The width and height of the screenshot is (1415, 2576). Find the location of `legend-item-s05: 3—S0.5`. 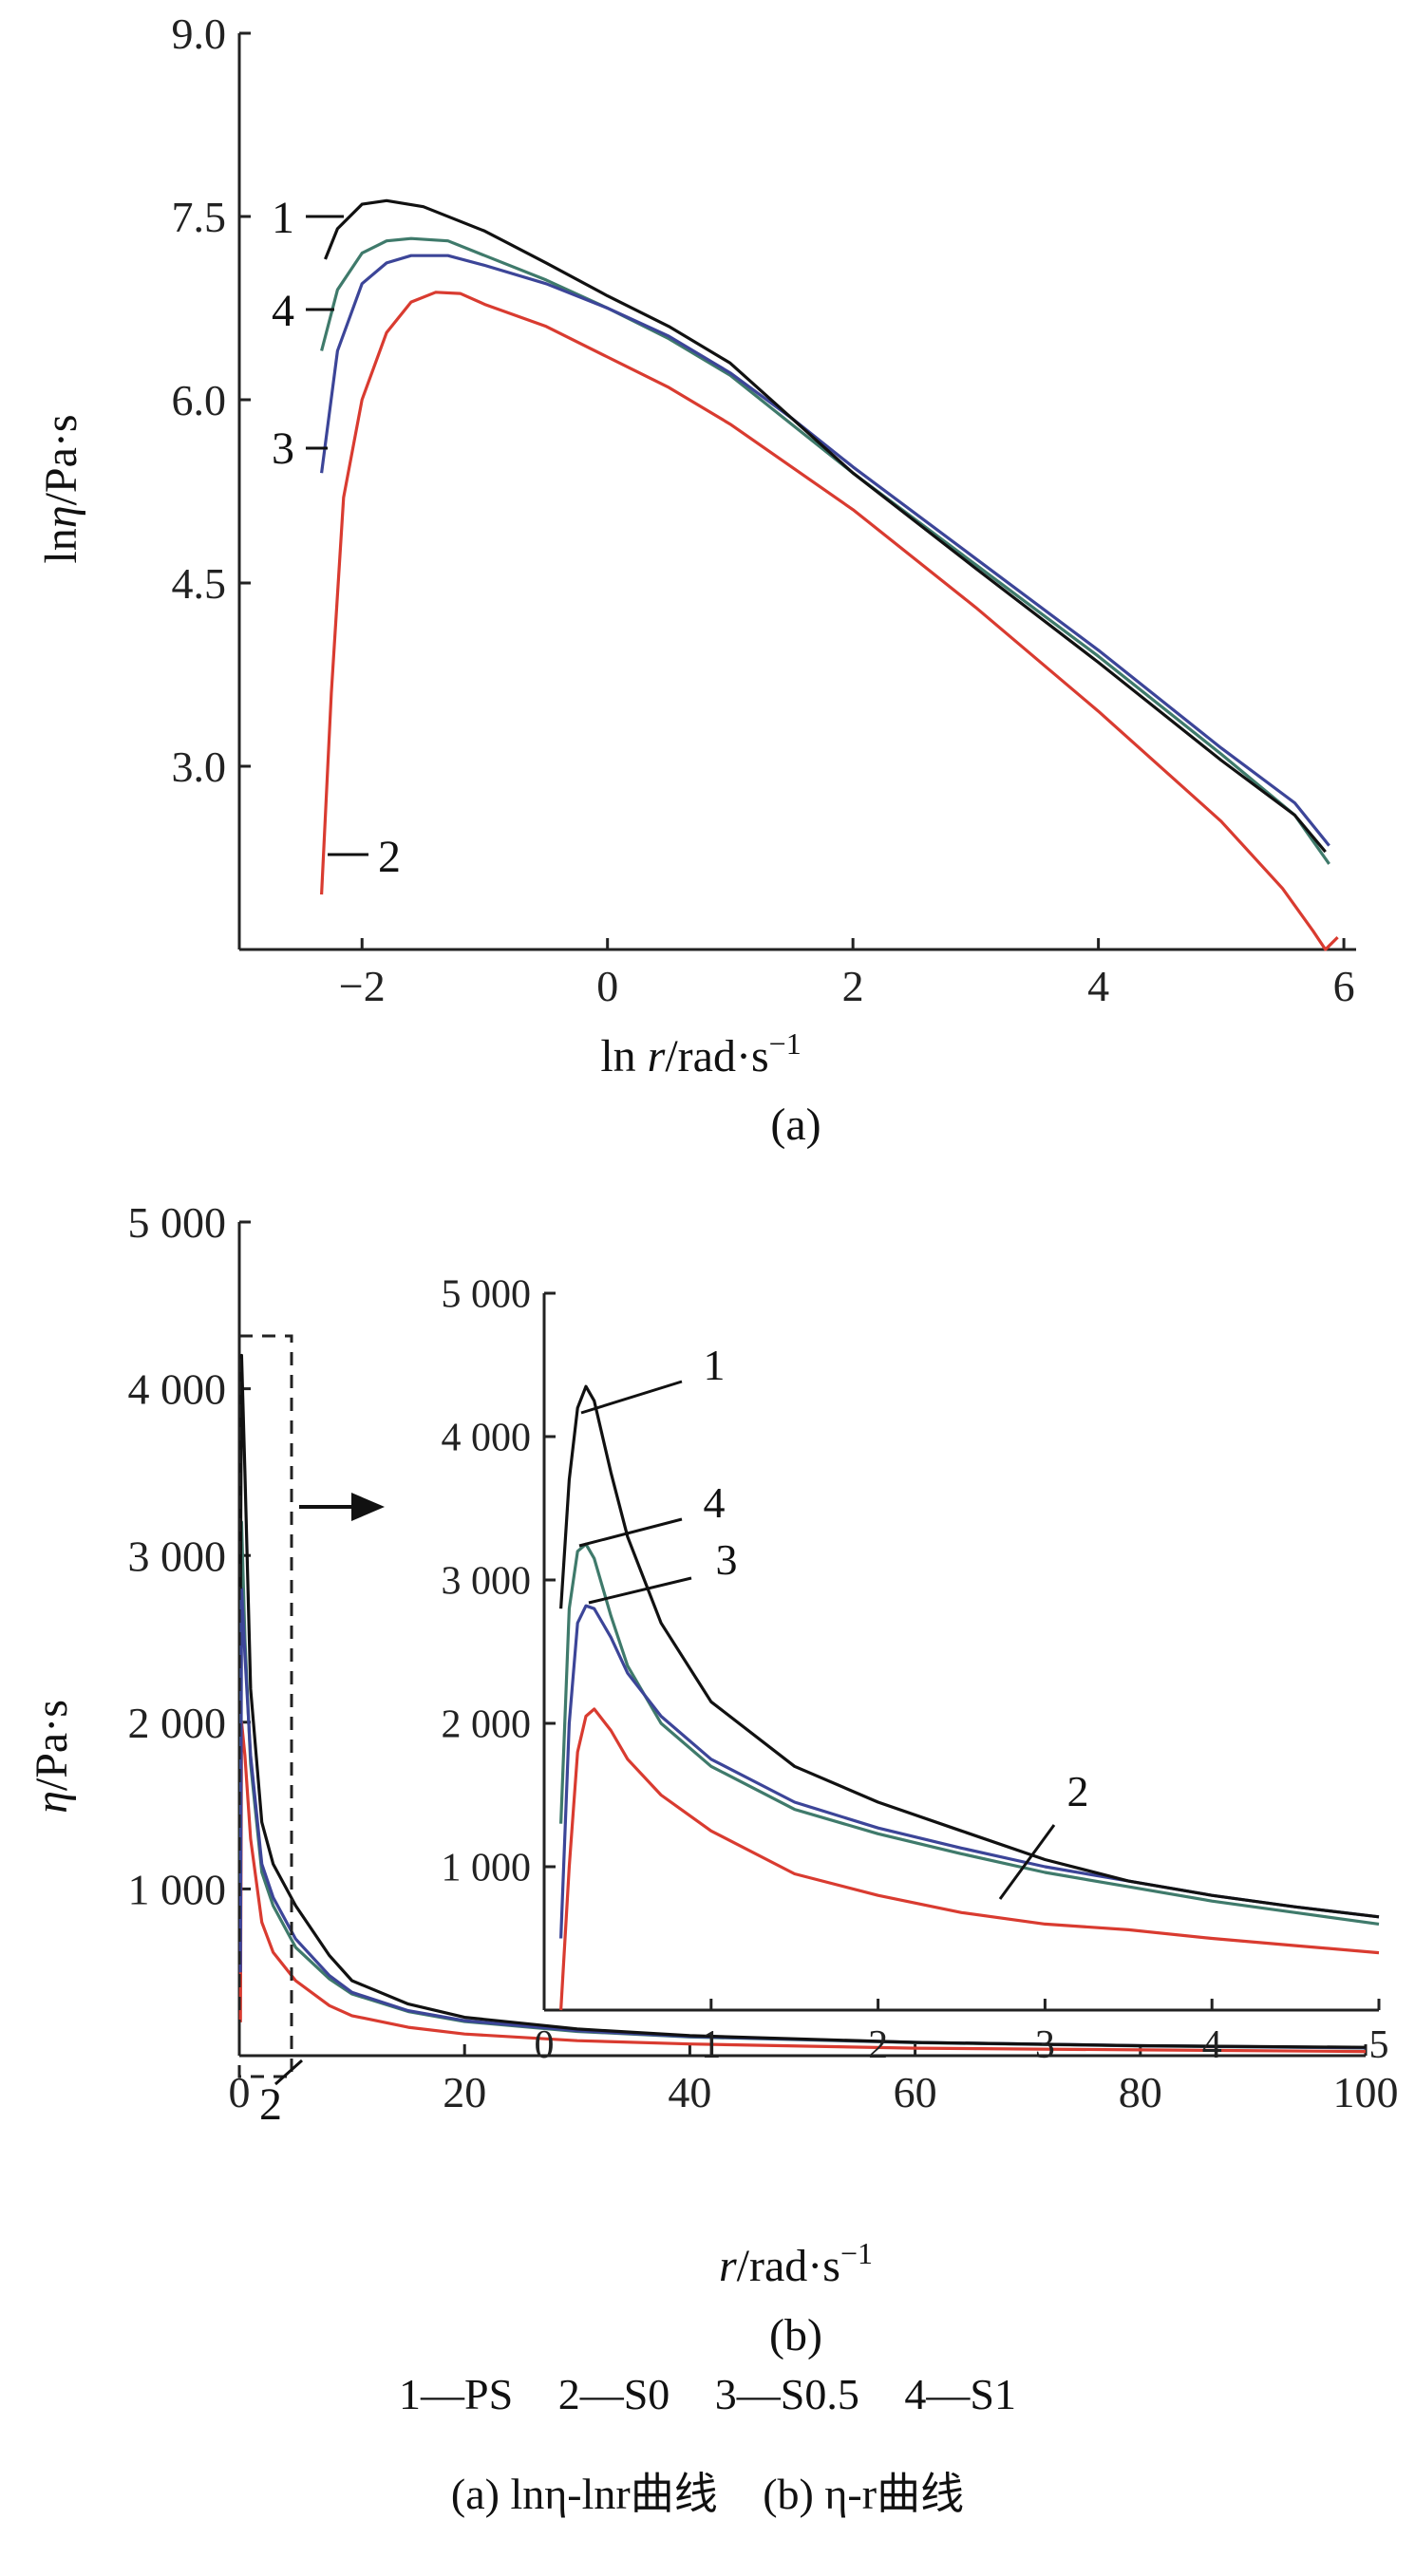

legend-item-s05: 3—S0.5 is located at coordinates (786, 2394).